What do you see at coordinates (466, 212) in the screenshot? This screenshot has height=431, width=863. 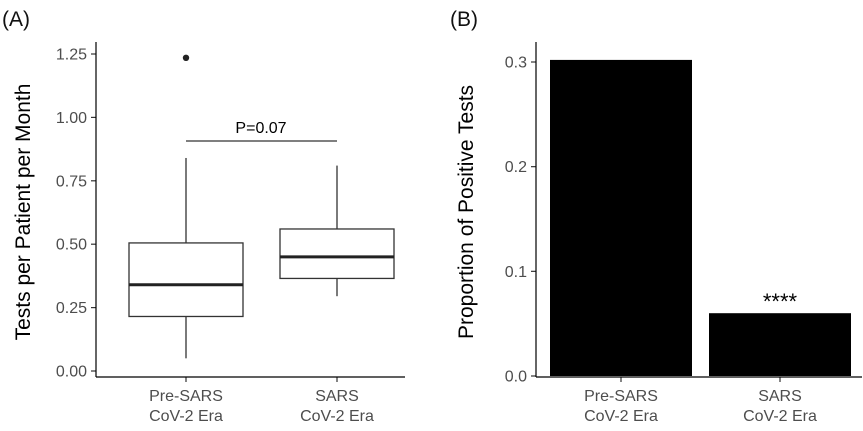 I see `panel-b-y-axis-title: Proportion of Positive Tests` at bounding box center [466, 212].